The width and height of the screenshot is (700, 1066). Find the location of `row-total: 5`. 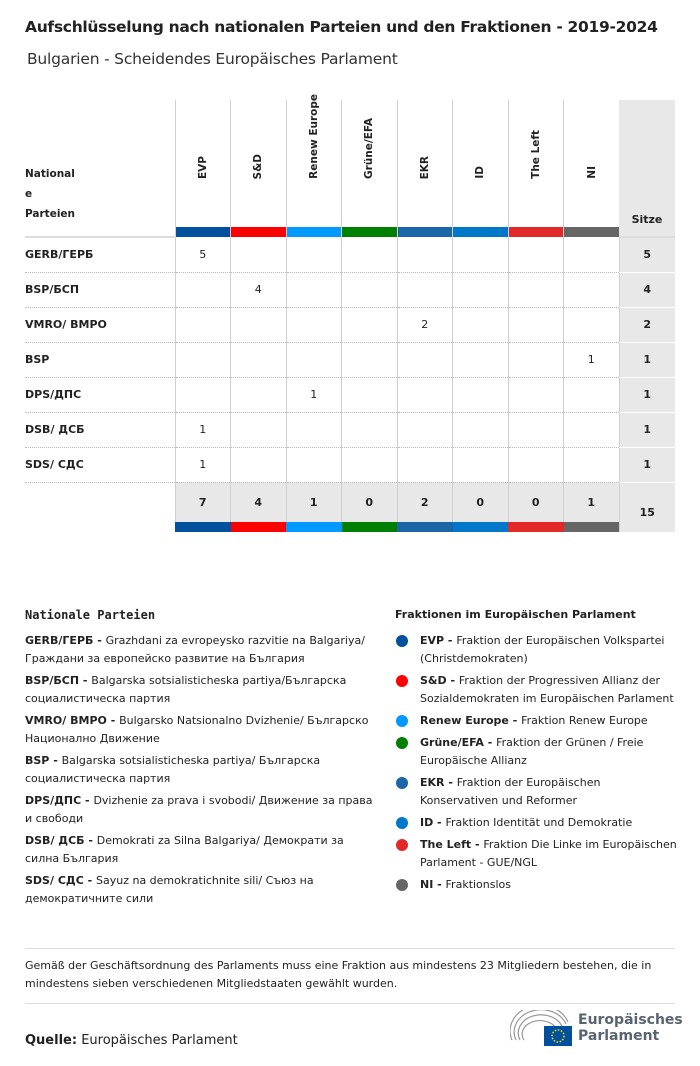

row-total: 5 is located at coordinates (646, 255).